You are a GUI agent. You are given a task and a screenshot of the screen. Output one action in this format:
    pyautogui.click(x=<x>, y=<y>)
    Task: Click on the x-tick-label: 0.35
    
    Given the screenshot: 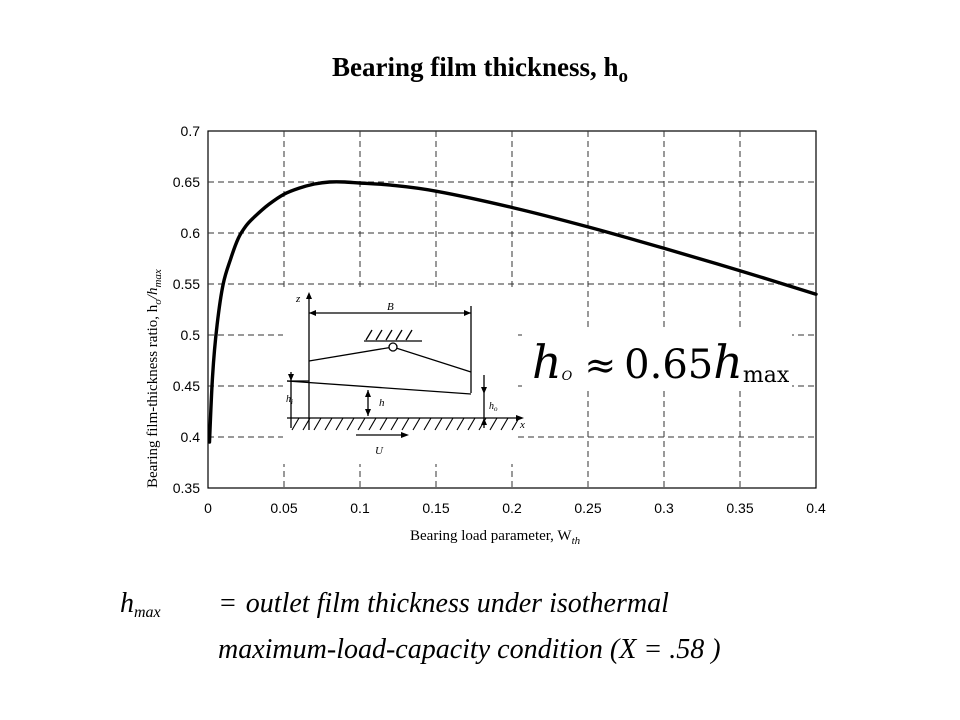 What is the action you would take?
    pyautogui.click(x=739, y=508)
    